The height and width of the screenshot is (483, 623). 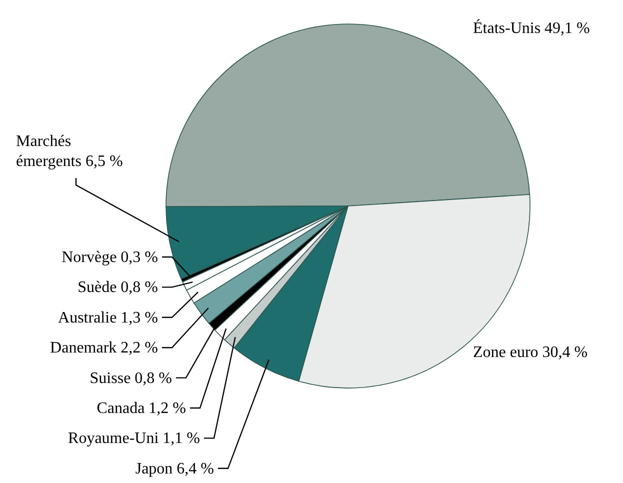 I want to click on slice-label: Canada 1,2 %, so click(x=141, y=408).